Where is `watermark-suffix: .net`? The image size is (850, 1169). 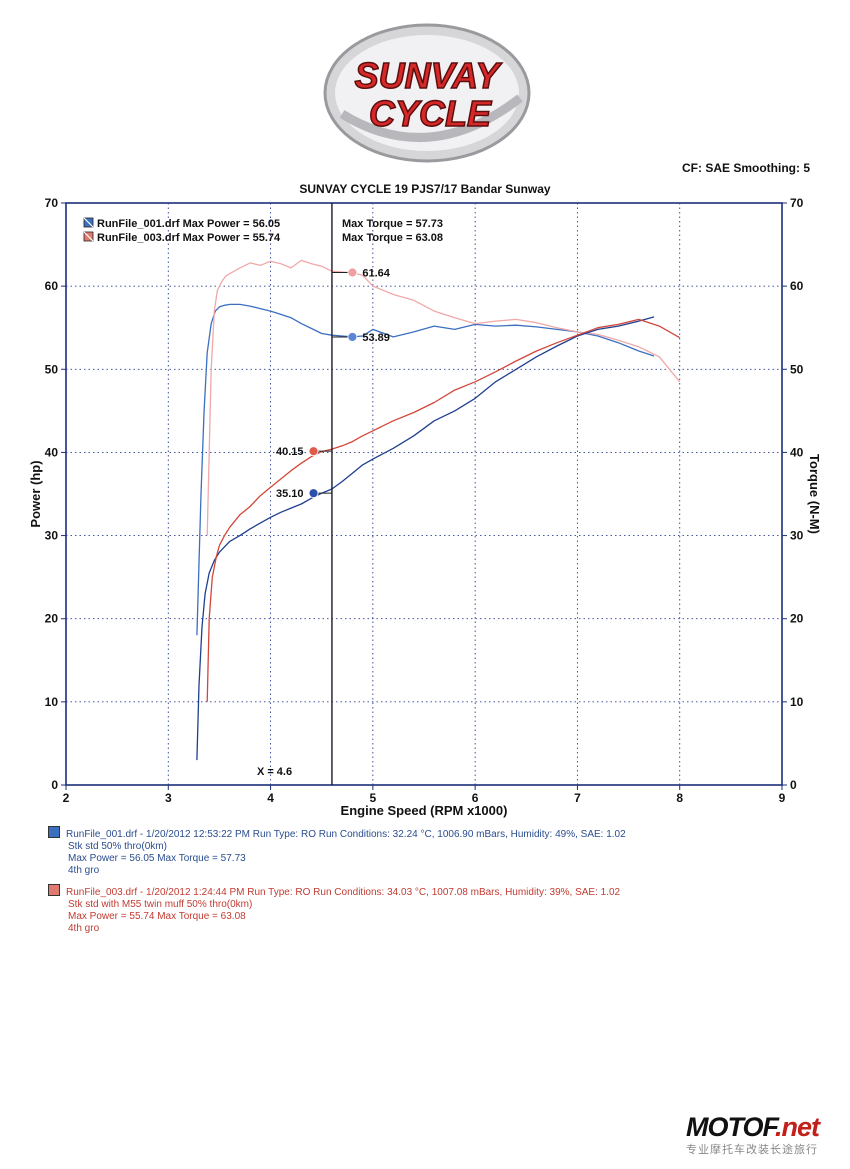 watermark-suffix: .net is located at coordinates (797, 1127).